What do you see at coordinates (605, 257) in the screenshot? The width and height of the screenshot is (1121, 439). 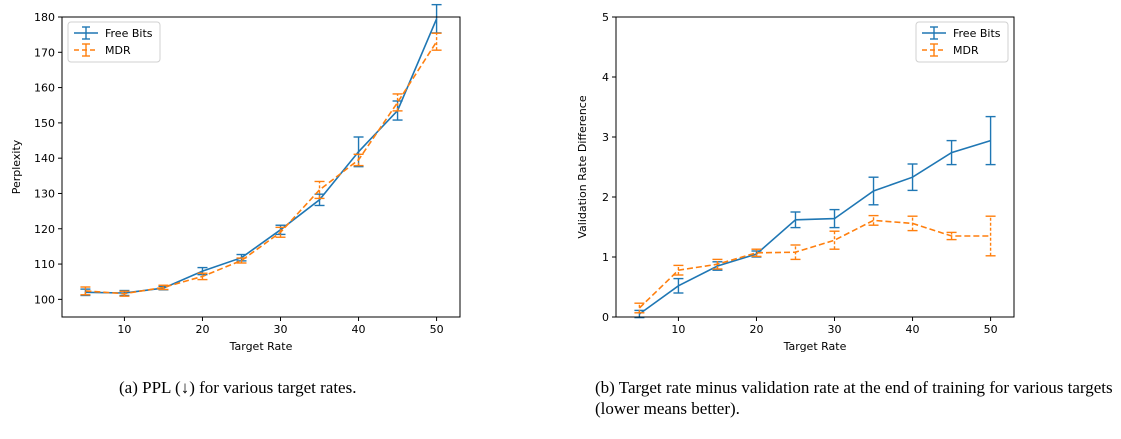 I see `y-tick-label: 1` at bounding box center [605, 257].